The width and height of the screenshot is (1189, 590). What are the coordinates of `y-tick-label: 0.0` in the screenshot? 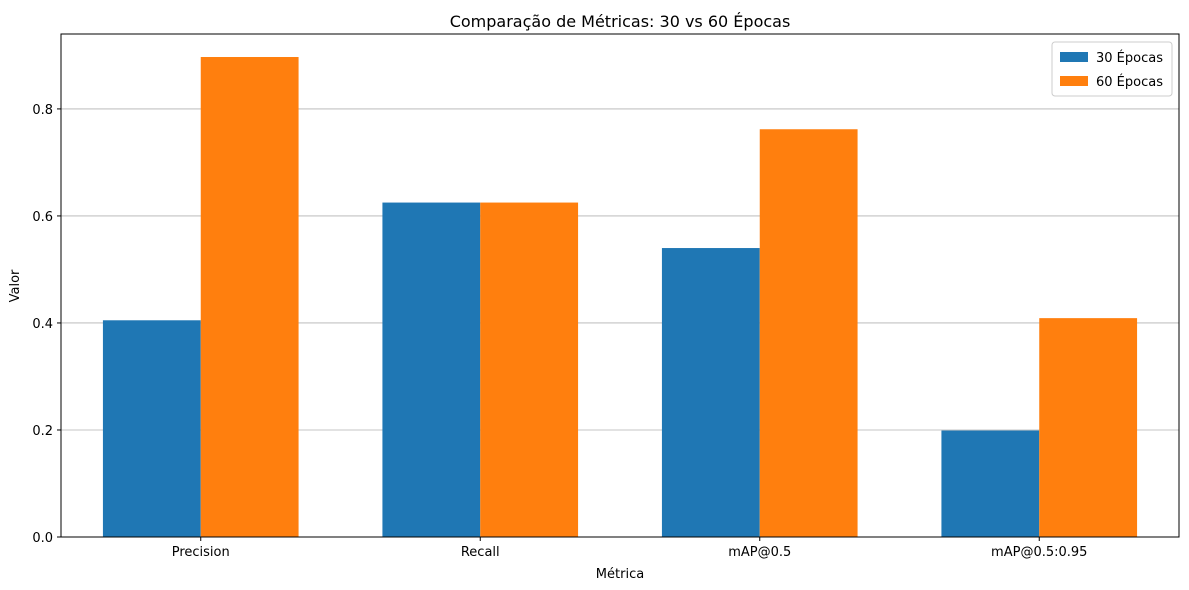 It's located at (42, 538).